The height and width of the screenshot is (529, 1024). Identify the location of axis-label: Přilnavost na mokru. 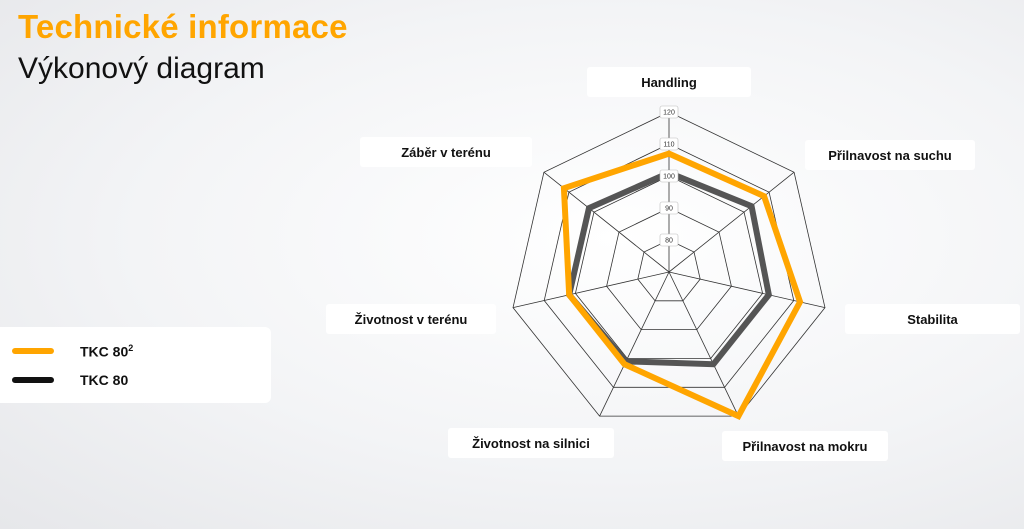
(805, 446).